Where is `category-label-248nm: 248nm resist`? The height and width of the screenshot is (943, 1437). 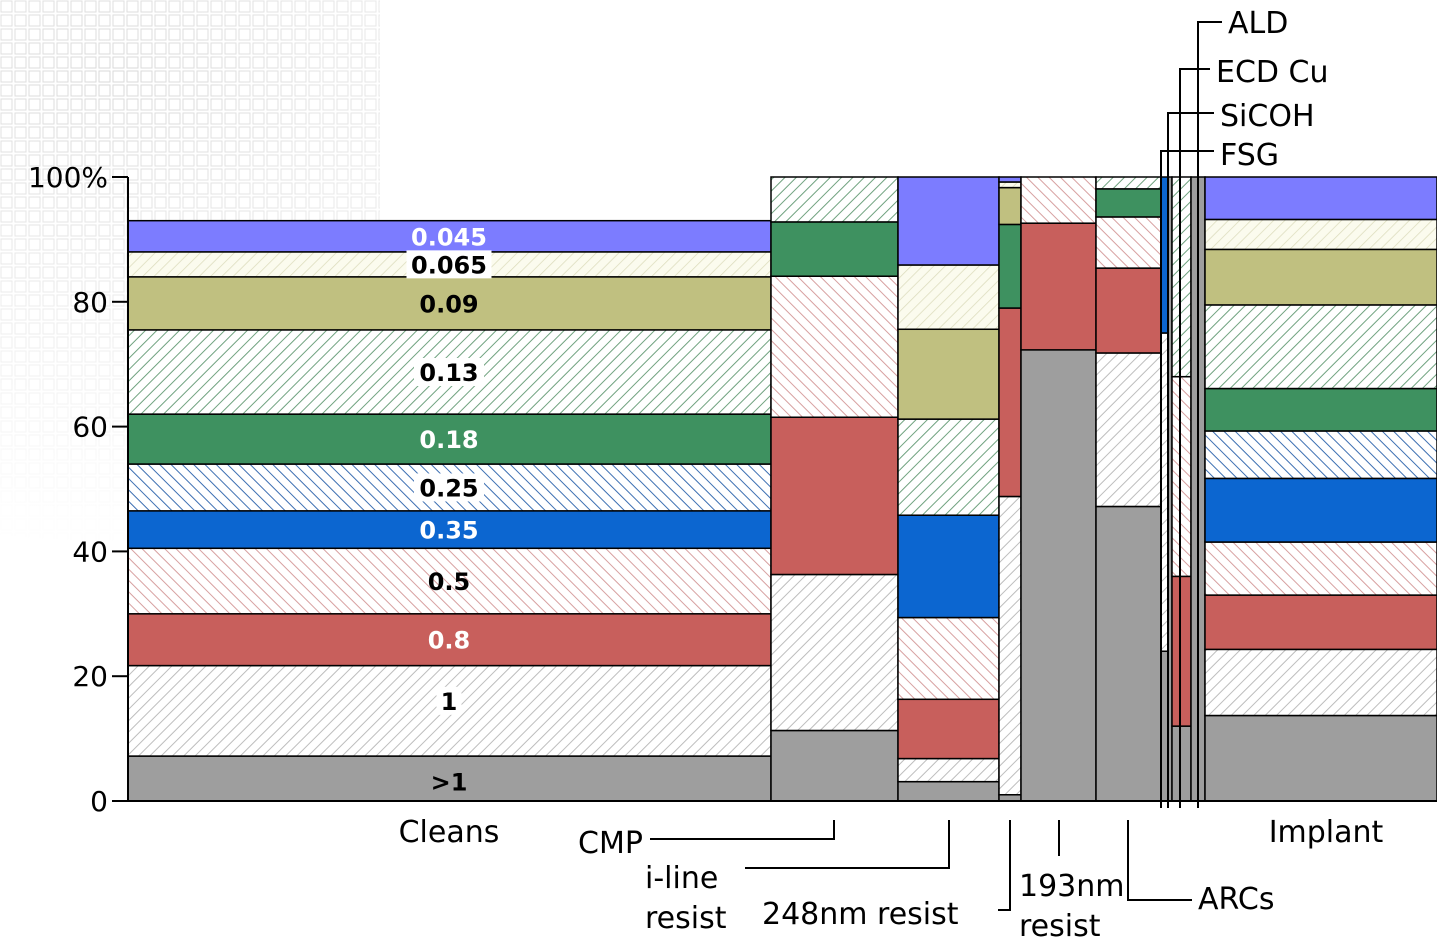
category-label-248nm: 248nm resist is located at coordinates (860, 914).